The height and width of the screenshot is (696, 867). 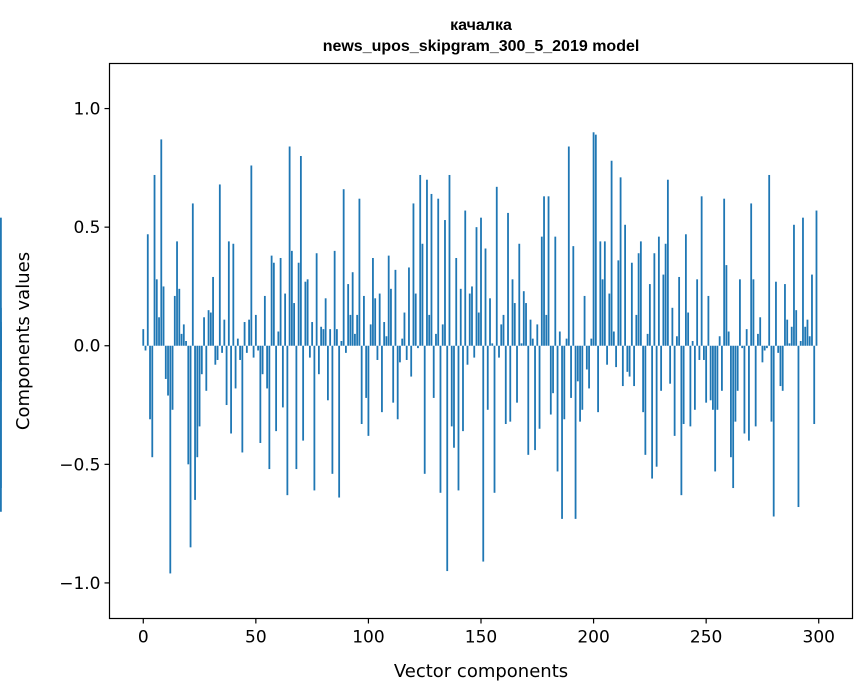 What do you see at coordinates (481, 638) in the screenshot?
I see `x-tick-label: 150` at bounding box center [481, 638].